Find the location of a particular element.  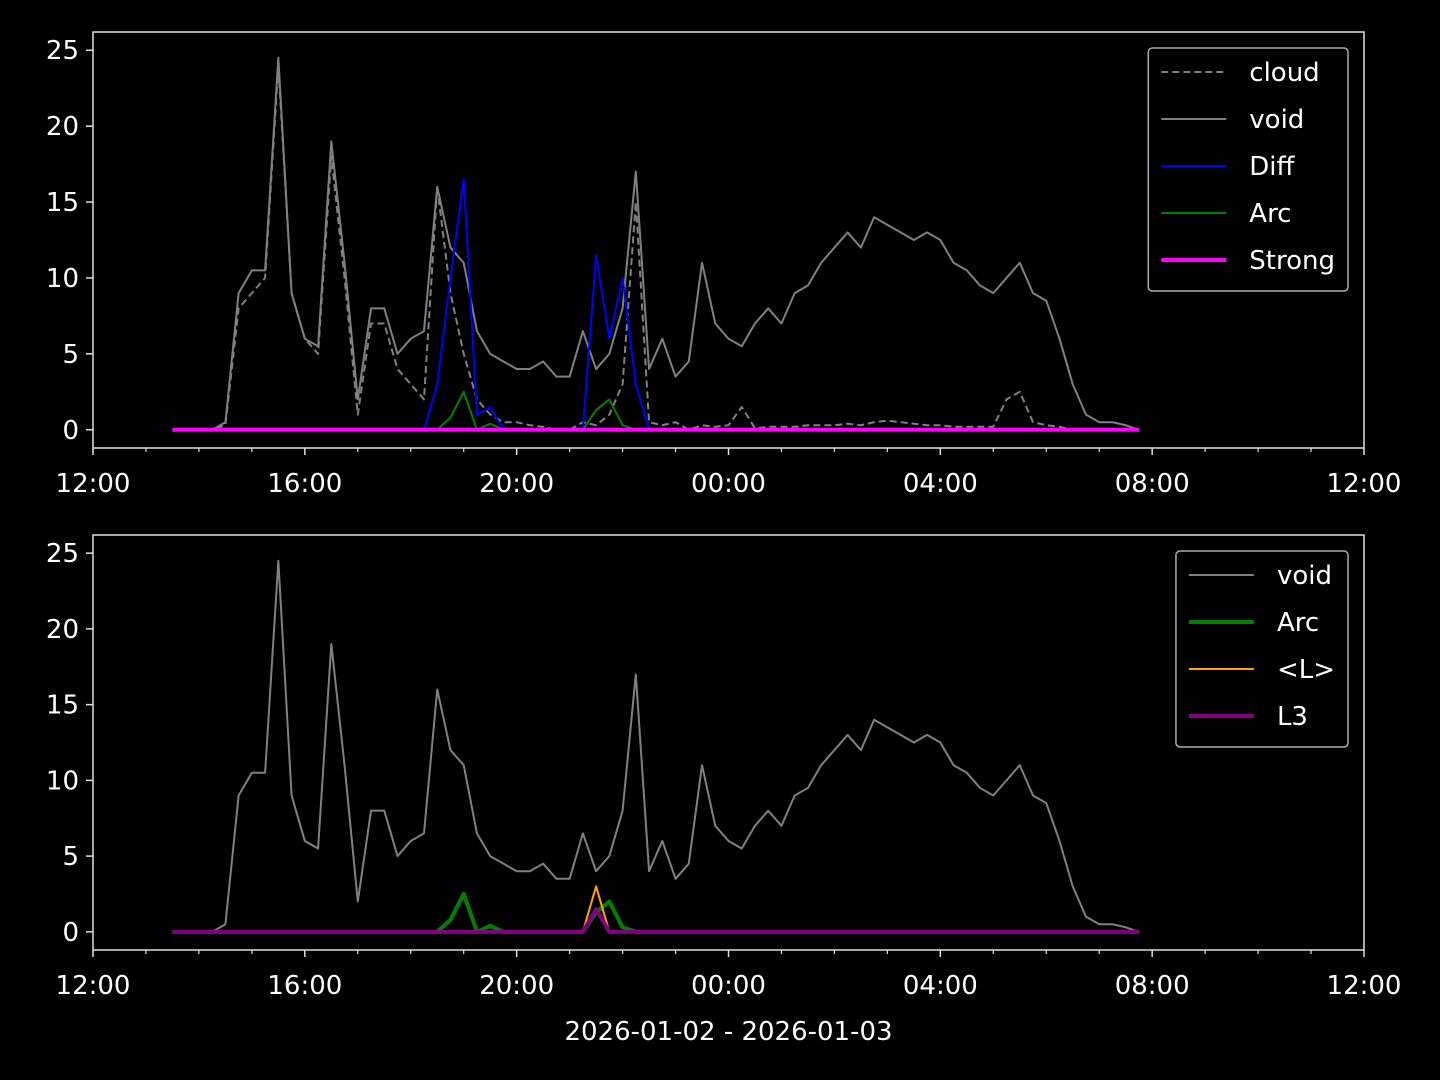

legend: cloud void Diff Arc Strong is located at coordinates (1248, 169).